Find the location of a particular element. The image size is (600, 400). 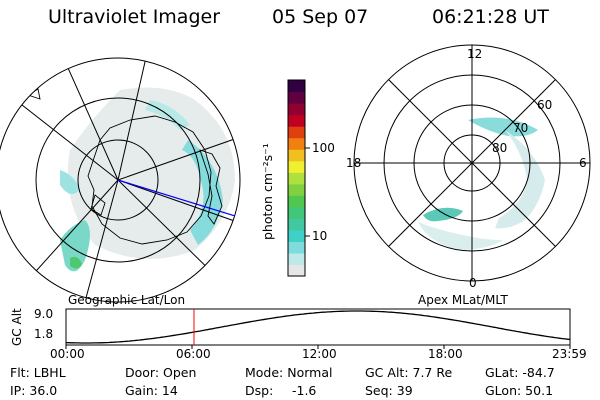

altitude-ylabel: GC Alt is located at coordinates (17, 327).